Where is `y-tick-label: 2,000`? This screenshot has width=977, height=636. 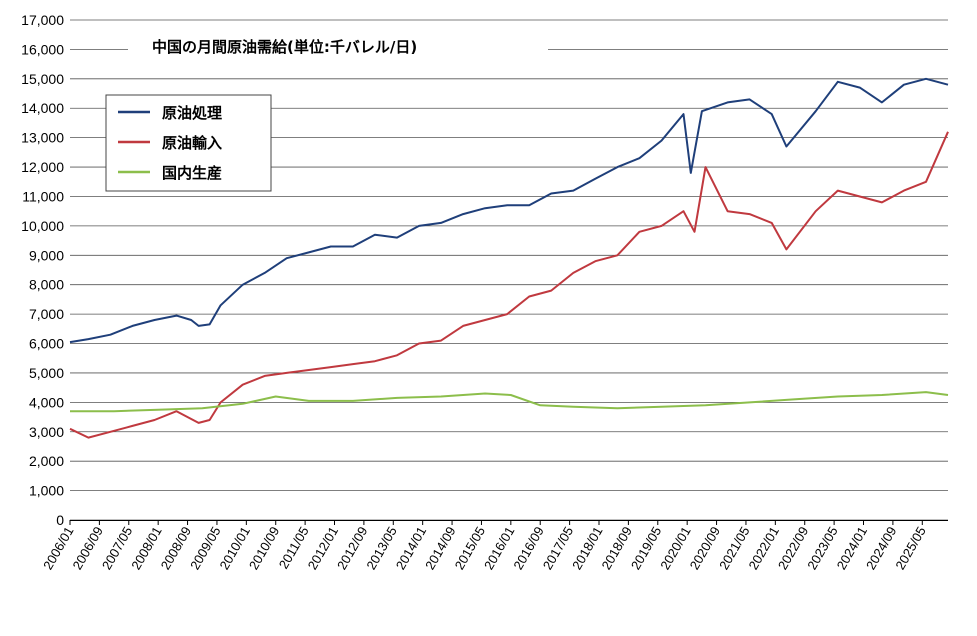
y-tick-label: 2,000 is located at coordinates (46, 461).